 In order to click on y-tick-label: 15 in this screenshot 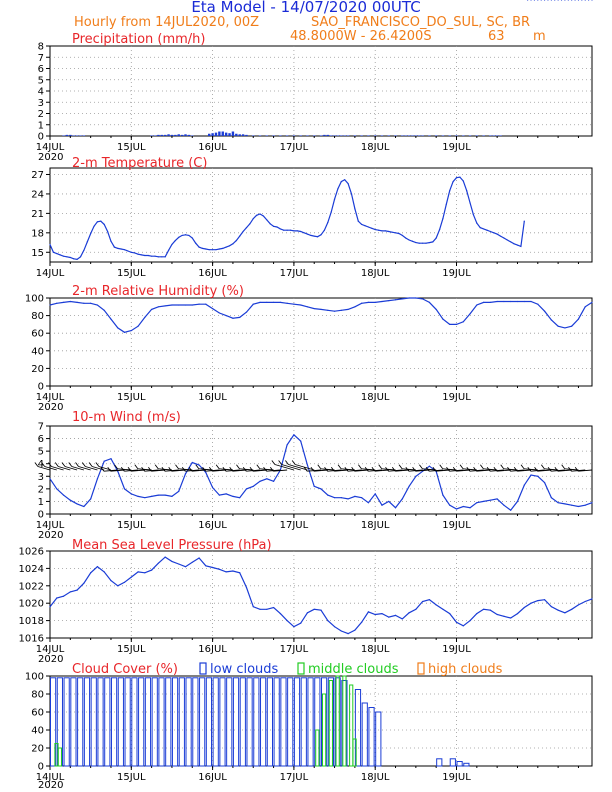, I will do `click(37, 253)`.